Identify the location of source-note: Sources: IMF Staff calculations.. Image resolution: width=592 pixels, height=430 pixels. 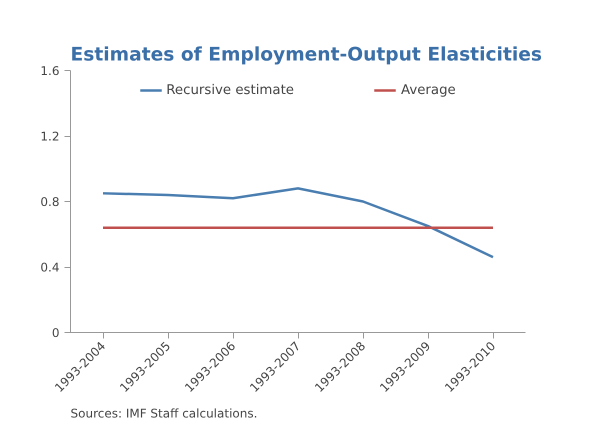
(164, 413).